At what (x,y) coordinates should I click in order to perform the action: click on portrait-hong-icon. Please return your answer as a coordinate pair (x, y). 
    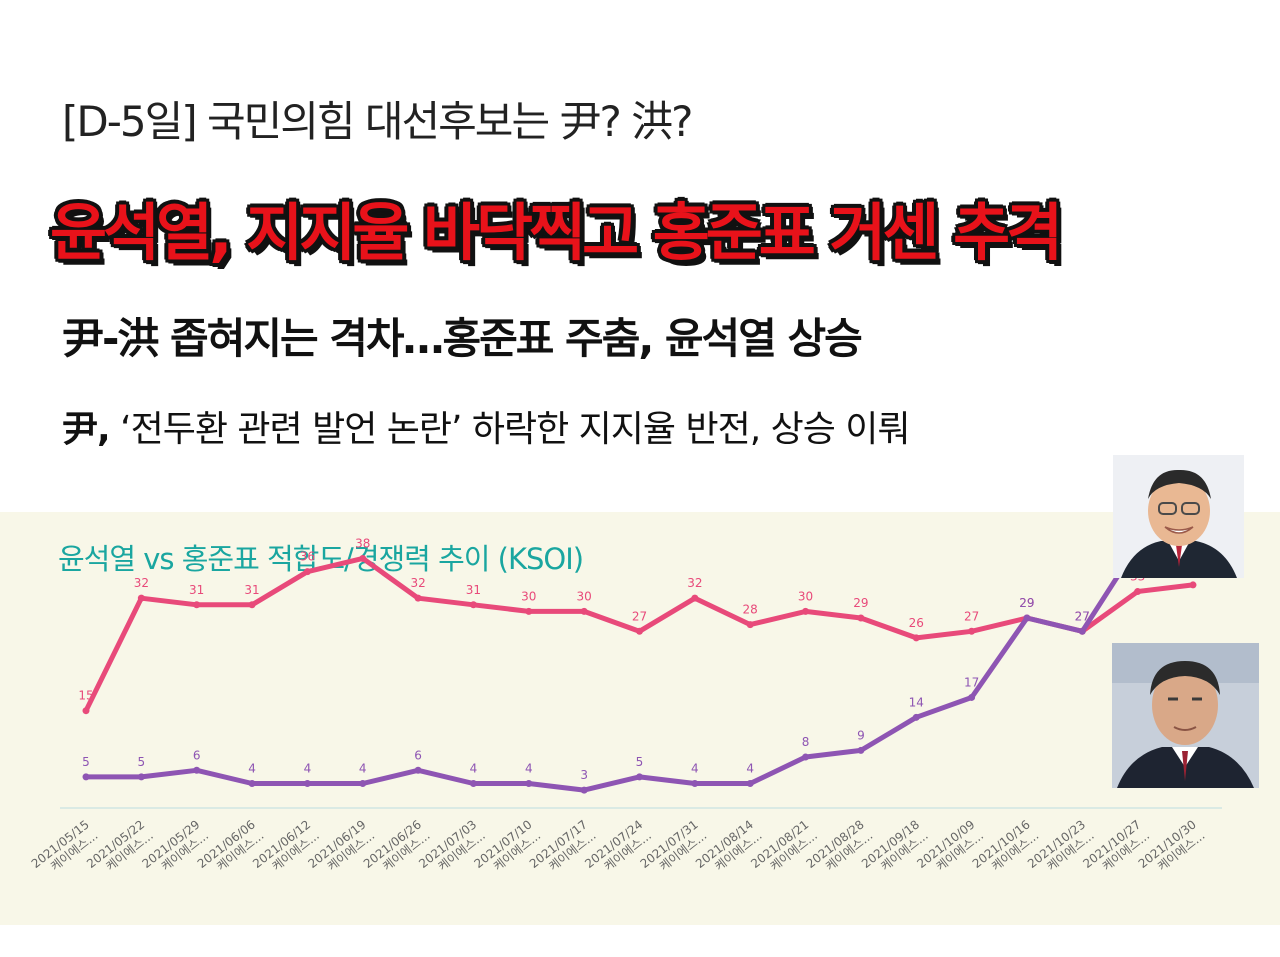
    Looking at the image, I should click on (1178, 516).